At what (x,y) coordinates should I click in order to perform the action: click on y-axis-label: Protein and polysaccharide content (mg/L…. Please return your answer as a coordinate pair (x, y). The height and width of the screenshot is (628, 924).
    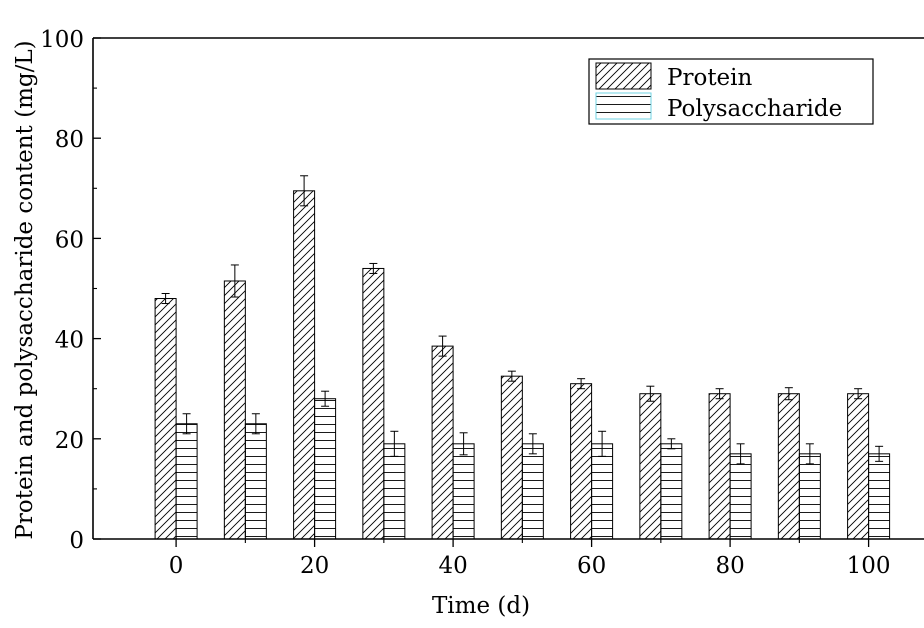
    Looking at the image, I should click on (25, 289).